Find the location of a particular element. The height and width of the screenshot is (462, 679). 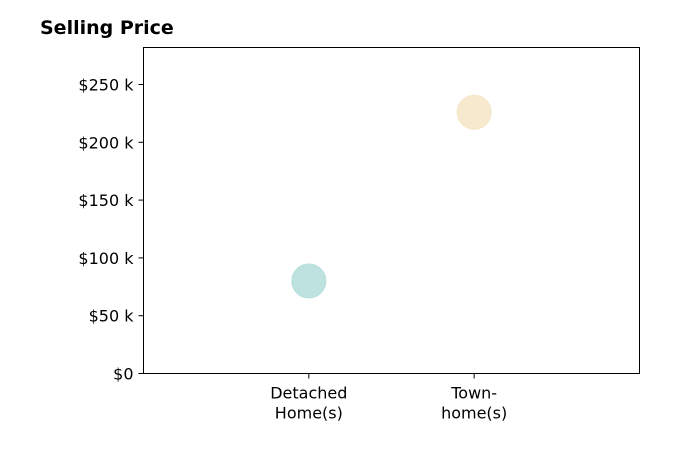

y-axis: $0 $50 k $100 k $150 k $200 k $250 k is located at coordinates (111, 229).